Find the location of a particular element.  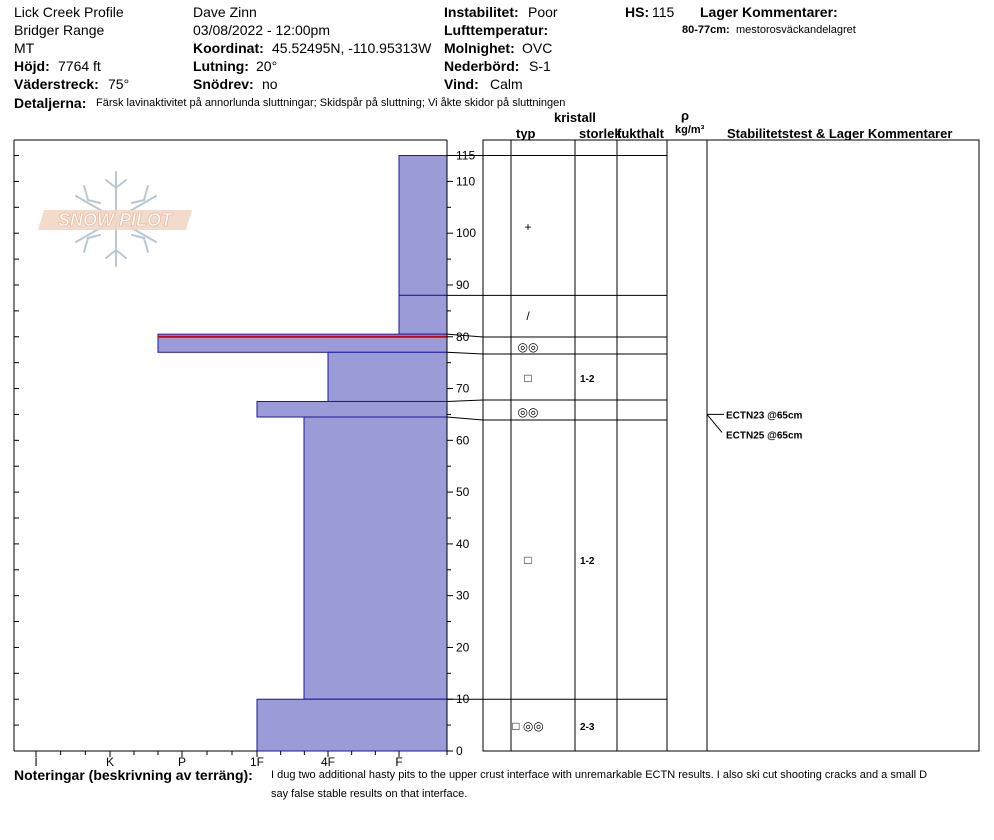

cloud-value: OVC is located at coordinates (537, 48).